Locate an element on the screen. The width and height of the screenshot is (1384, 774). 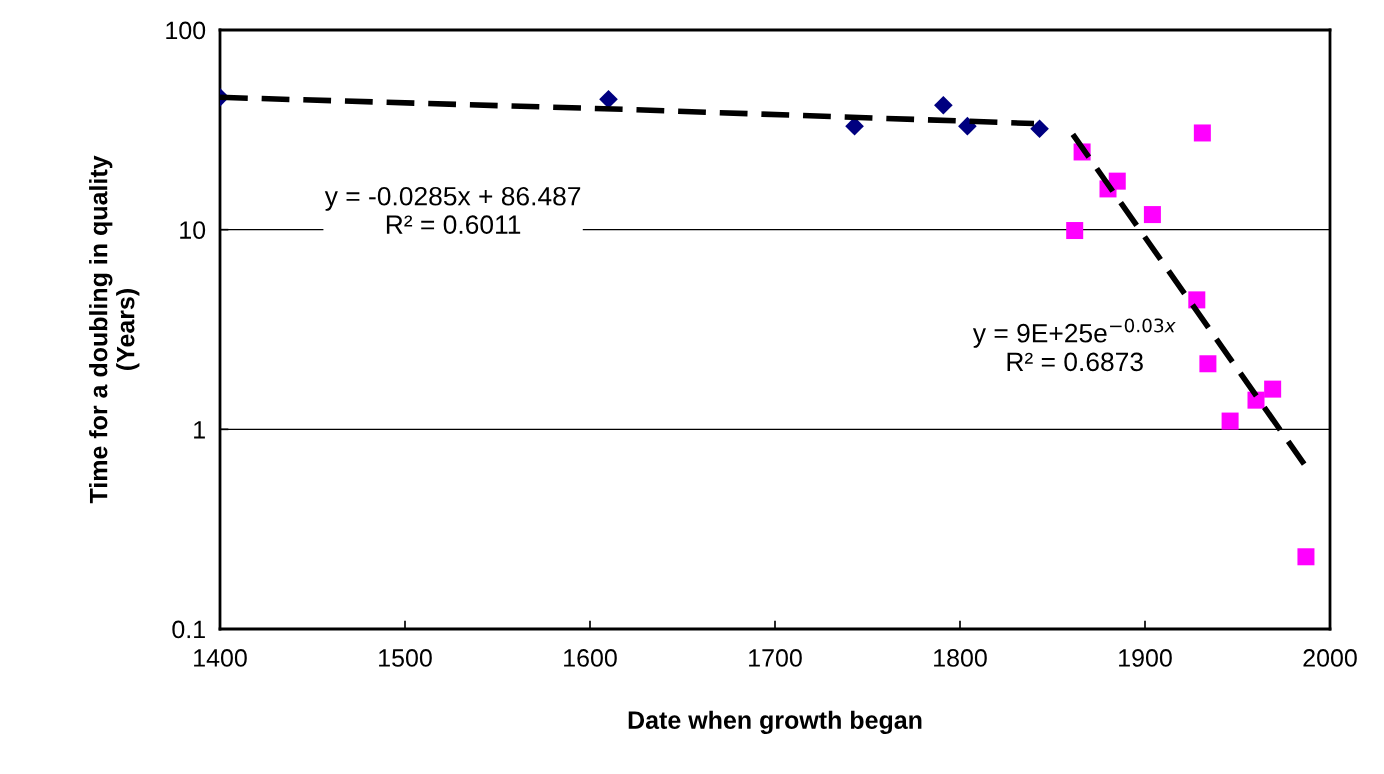
annotation: y = -0.0285x + 86.487 R² = 0.6011 is located at coordinates (452, 210).